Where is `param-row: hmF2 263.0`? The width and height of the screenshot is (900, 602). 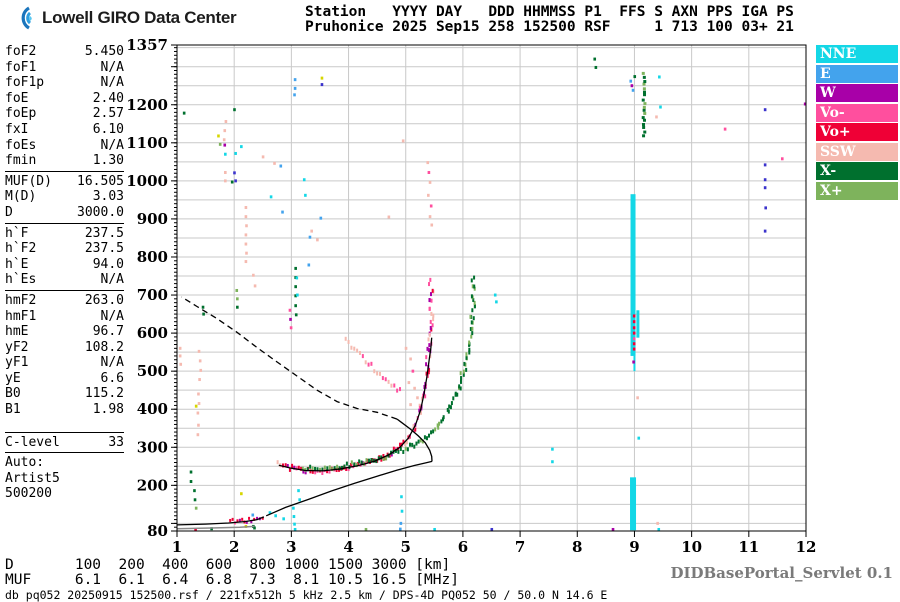 param-row: hmF2 263.0 is located at coordinates (64, 301).